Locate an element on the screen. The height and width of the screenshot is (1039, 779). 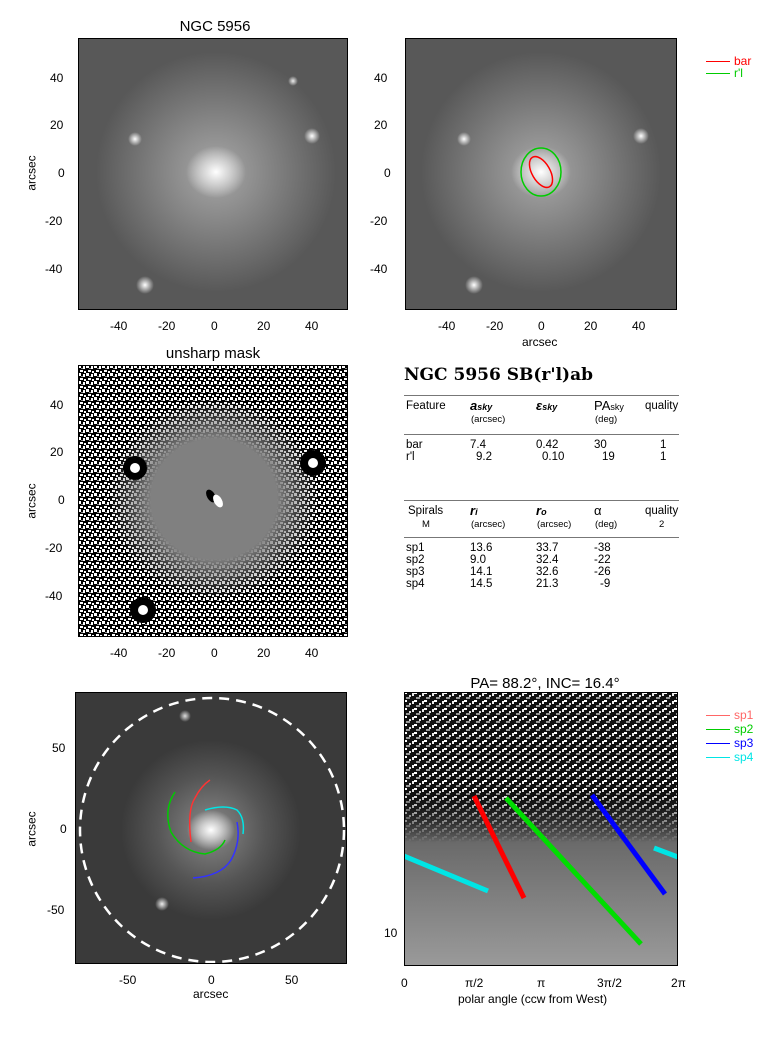
cell: 9.2 is located at coordinates (484, 457).